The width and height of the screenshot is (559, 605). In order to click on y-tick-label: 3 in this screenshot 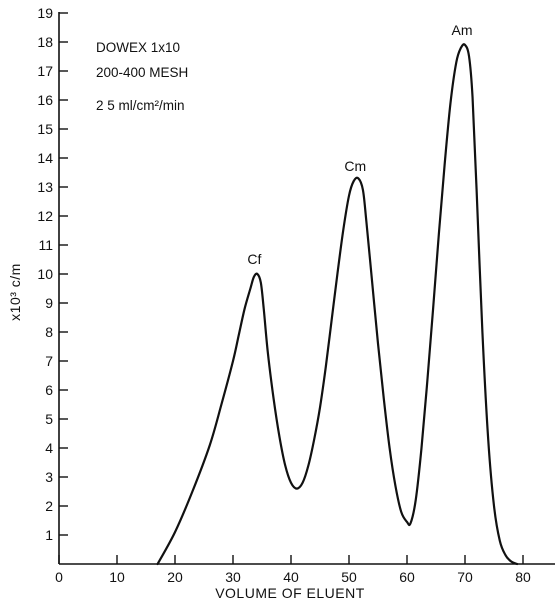, I will do `click(49, 477)`.